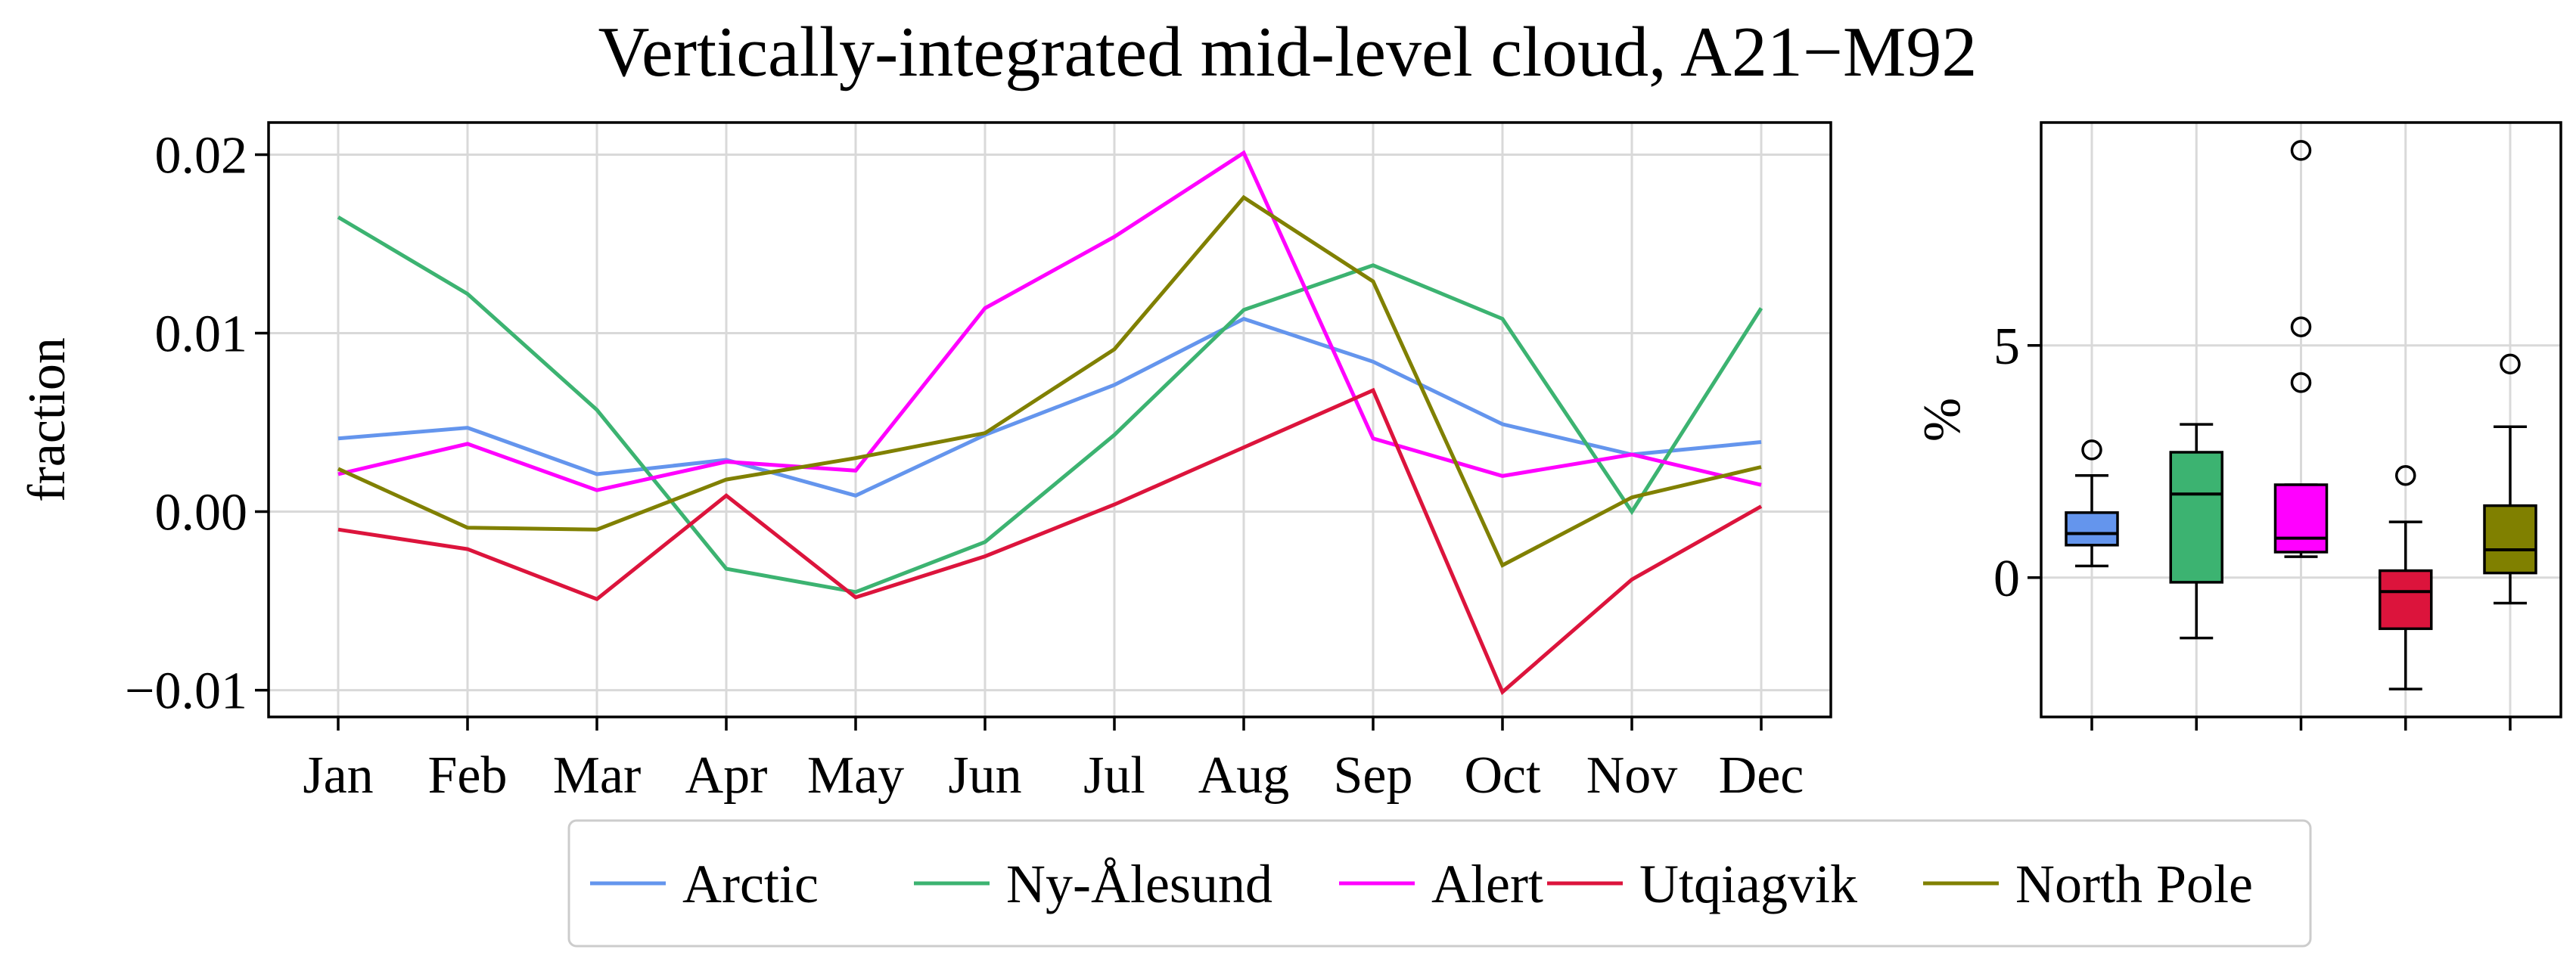  What do you see at coordinates (1244, 776) in the screenshot?
I see `x-tick-label: Aug` at bounding box center [1244, 776].